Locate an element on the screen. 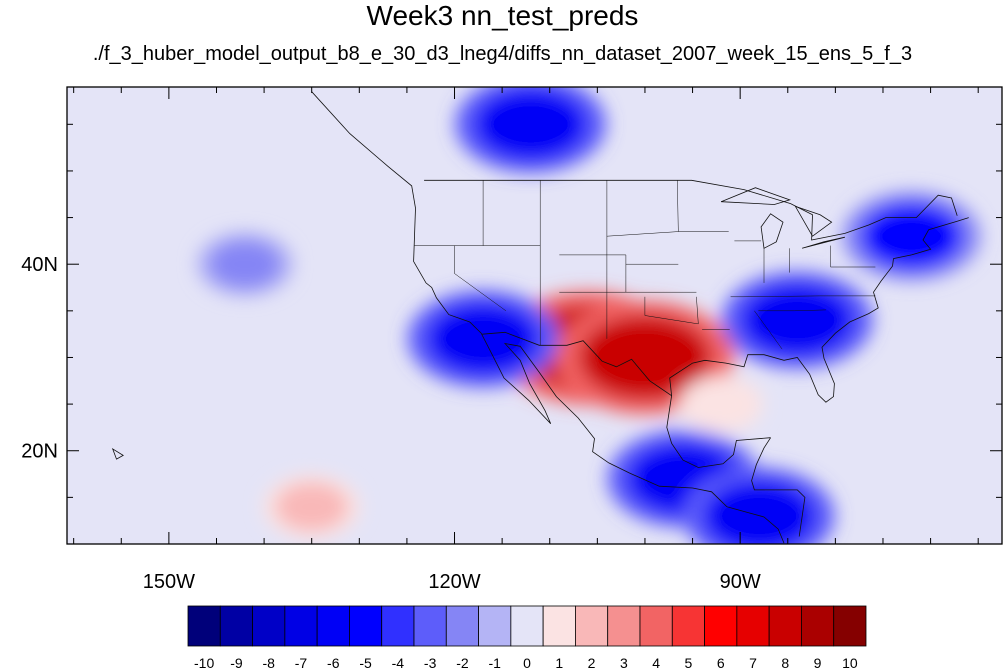 The height and width of the screenshot is (672, 1005). colorbar-label: 0 is located at coordinates (527, 663).